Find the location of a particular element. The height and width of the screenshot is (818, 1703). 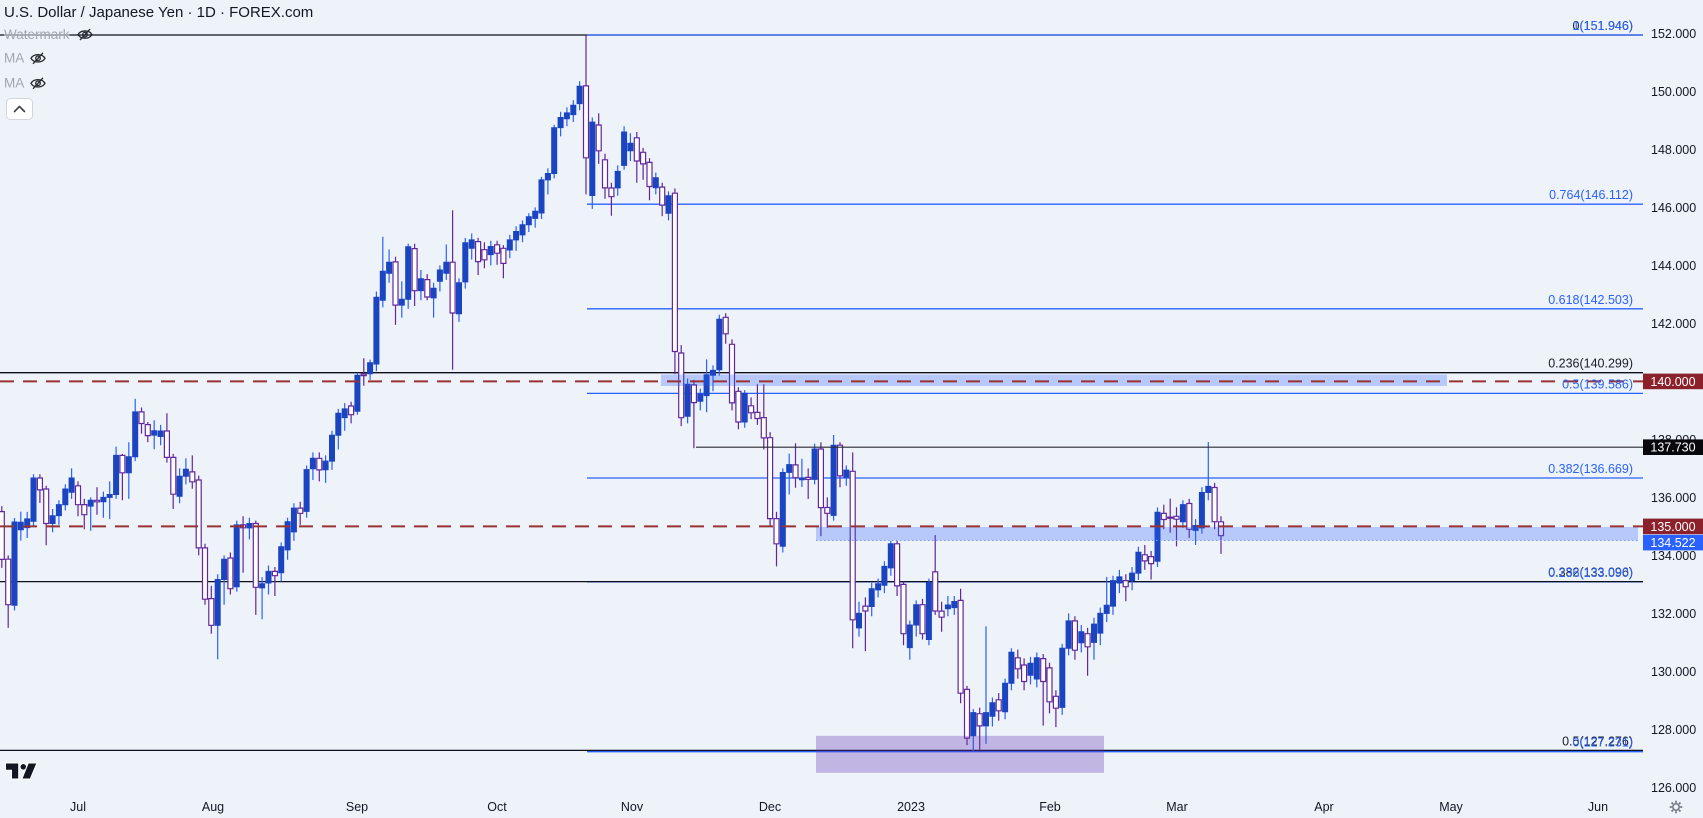

svg-text: 152.000 is located at coordinates (1673, 34).